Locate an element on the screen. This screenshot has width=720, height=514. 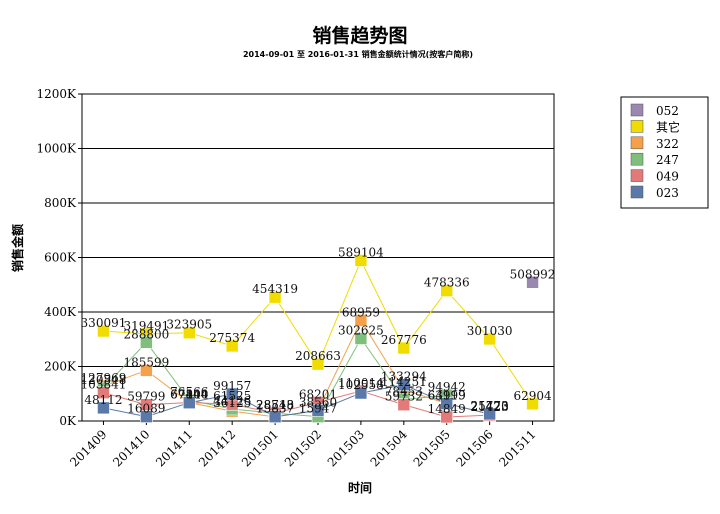
data-label: 275374 is located at coordinates (232, 338).